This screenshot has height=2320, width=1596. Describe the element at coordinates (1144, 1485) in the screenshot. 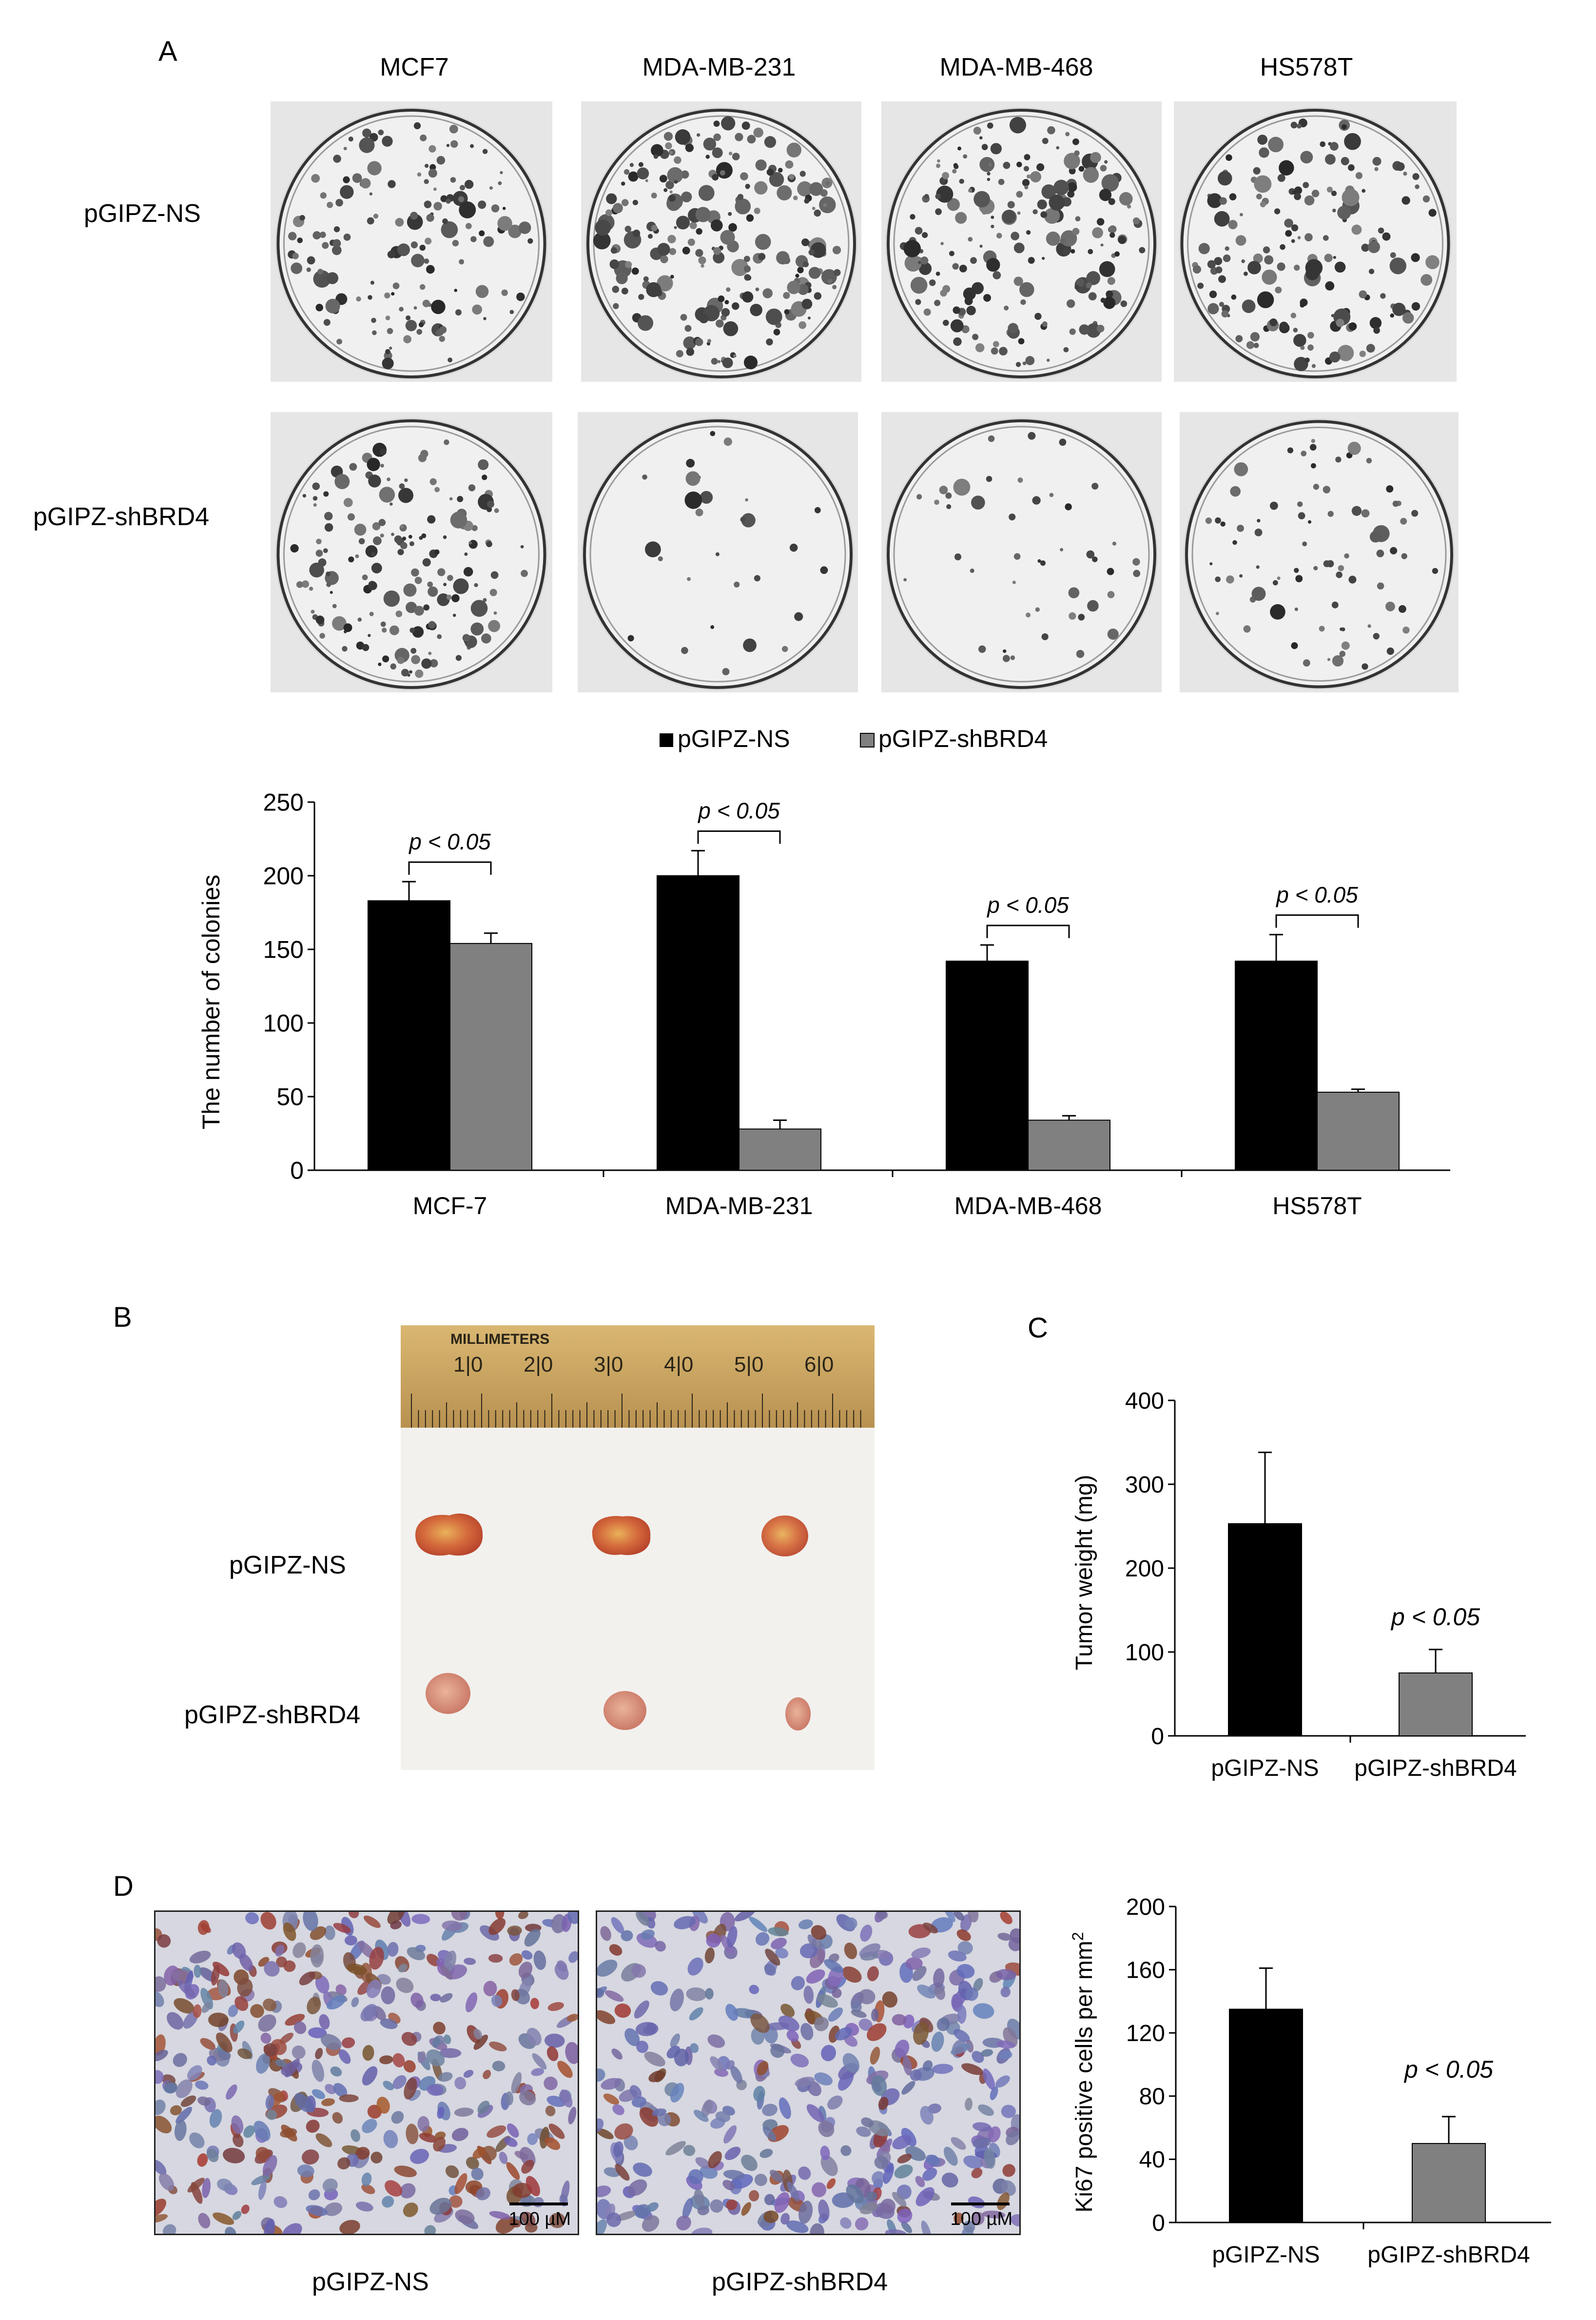

I see `y-tick-label: 300` at that location.